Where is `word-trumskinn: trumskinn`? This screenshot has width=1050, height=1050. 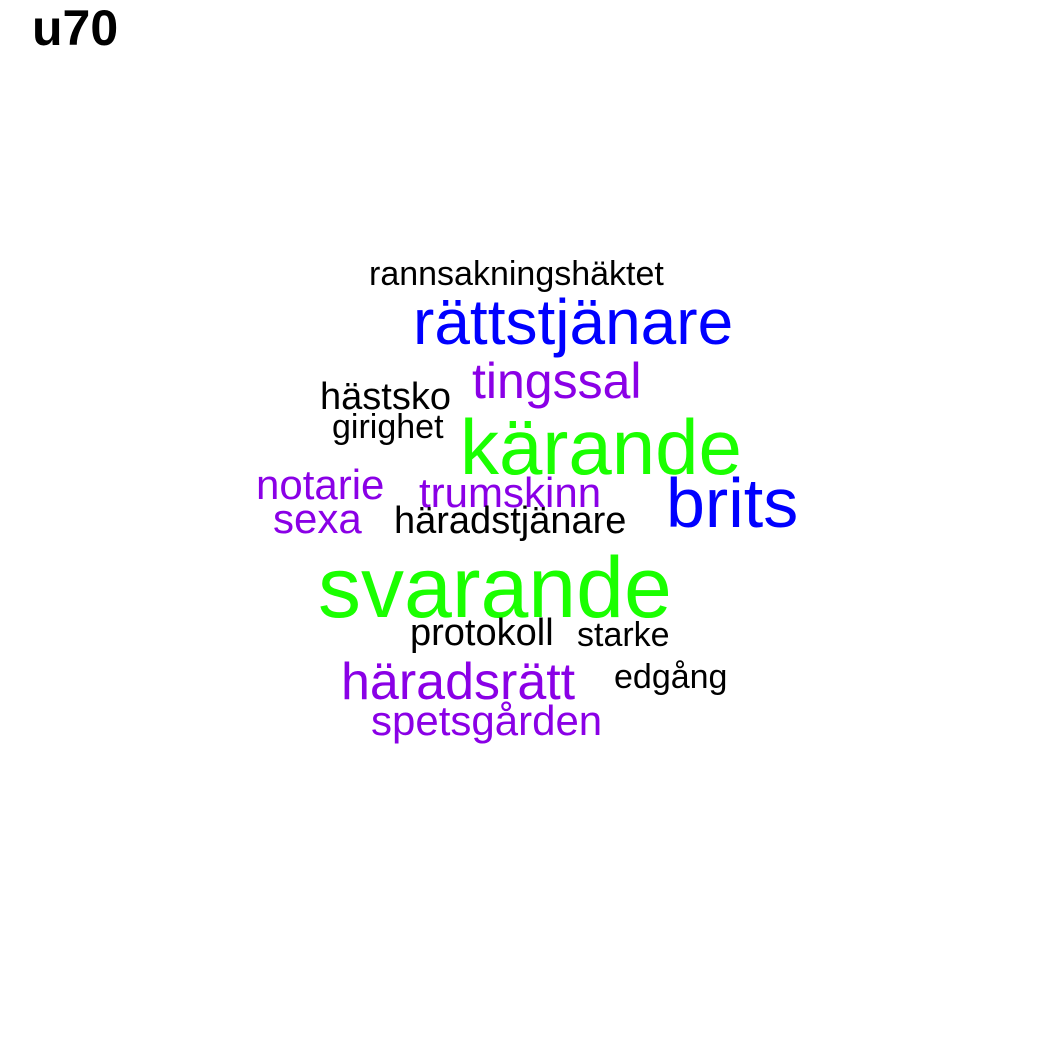 word-trumskinn: trumskinn is located at coordinates (510, 492).